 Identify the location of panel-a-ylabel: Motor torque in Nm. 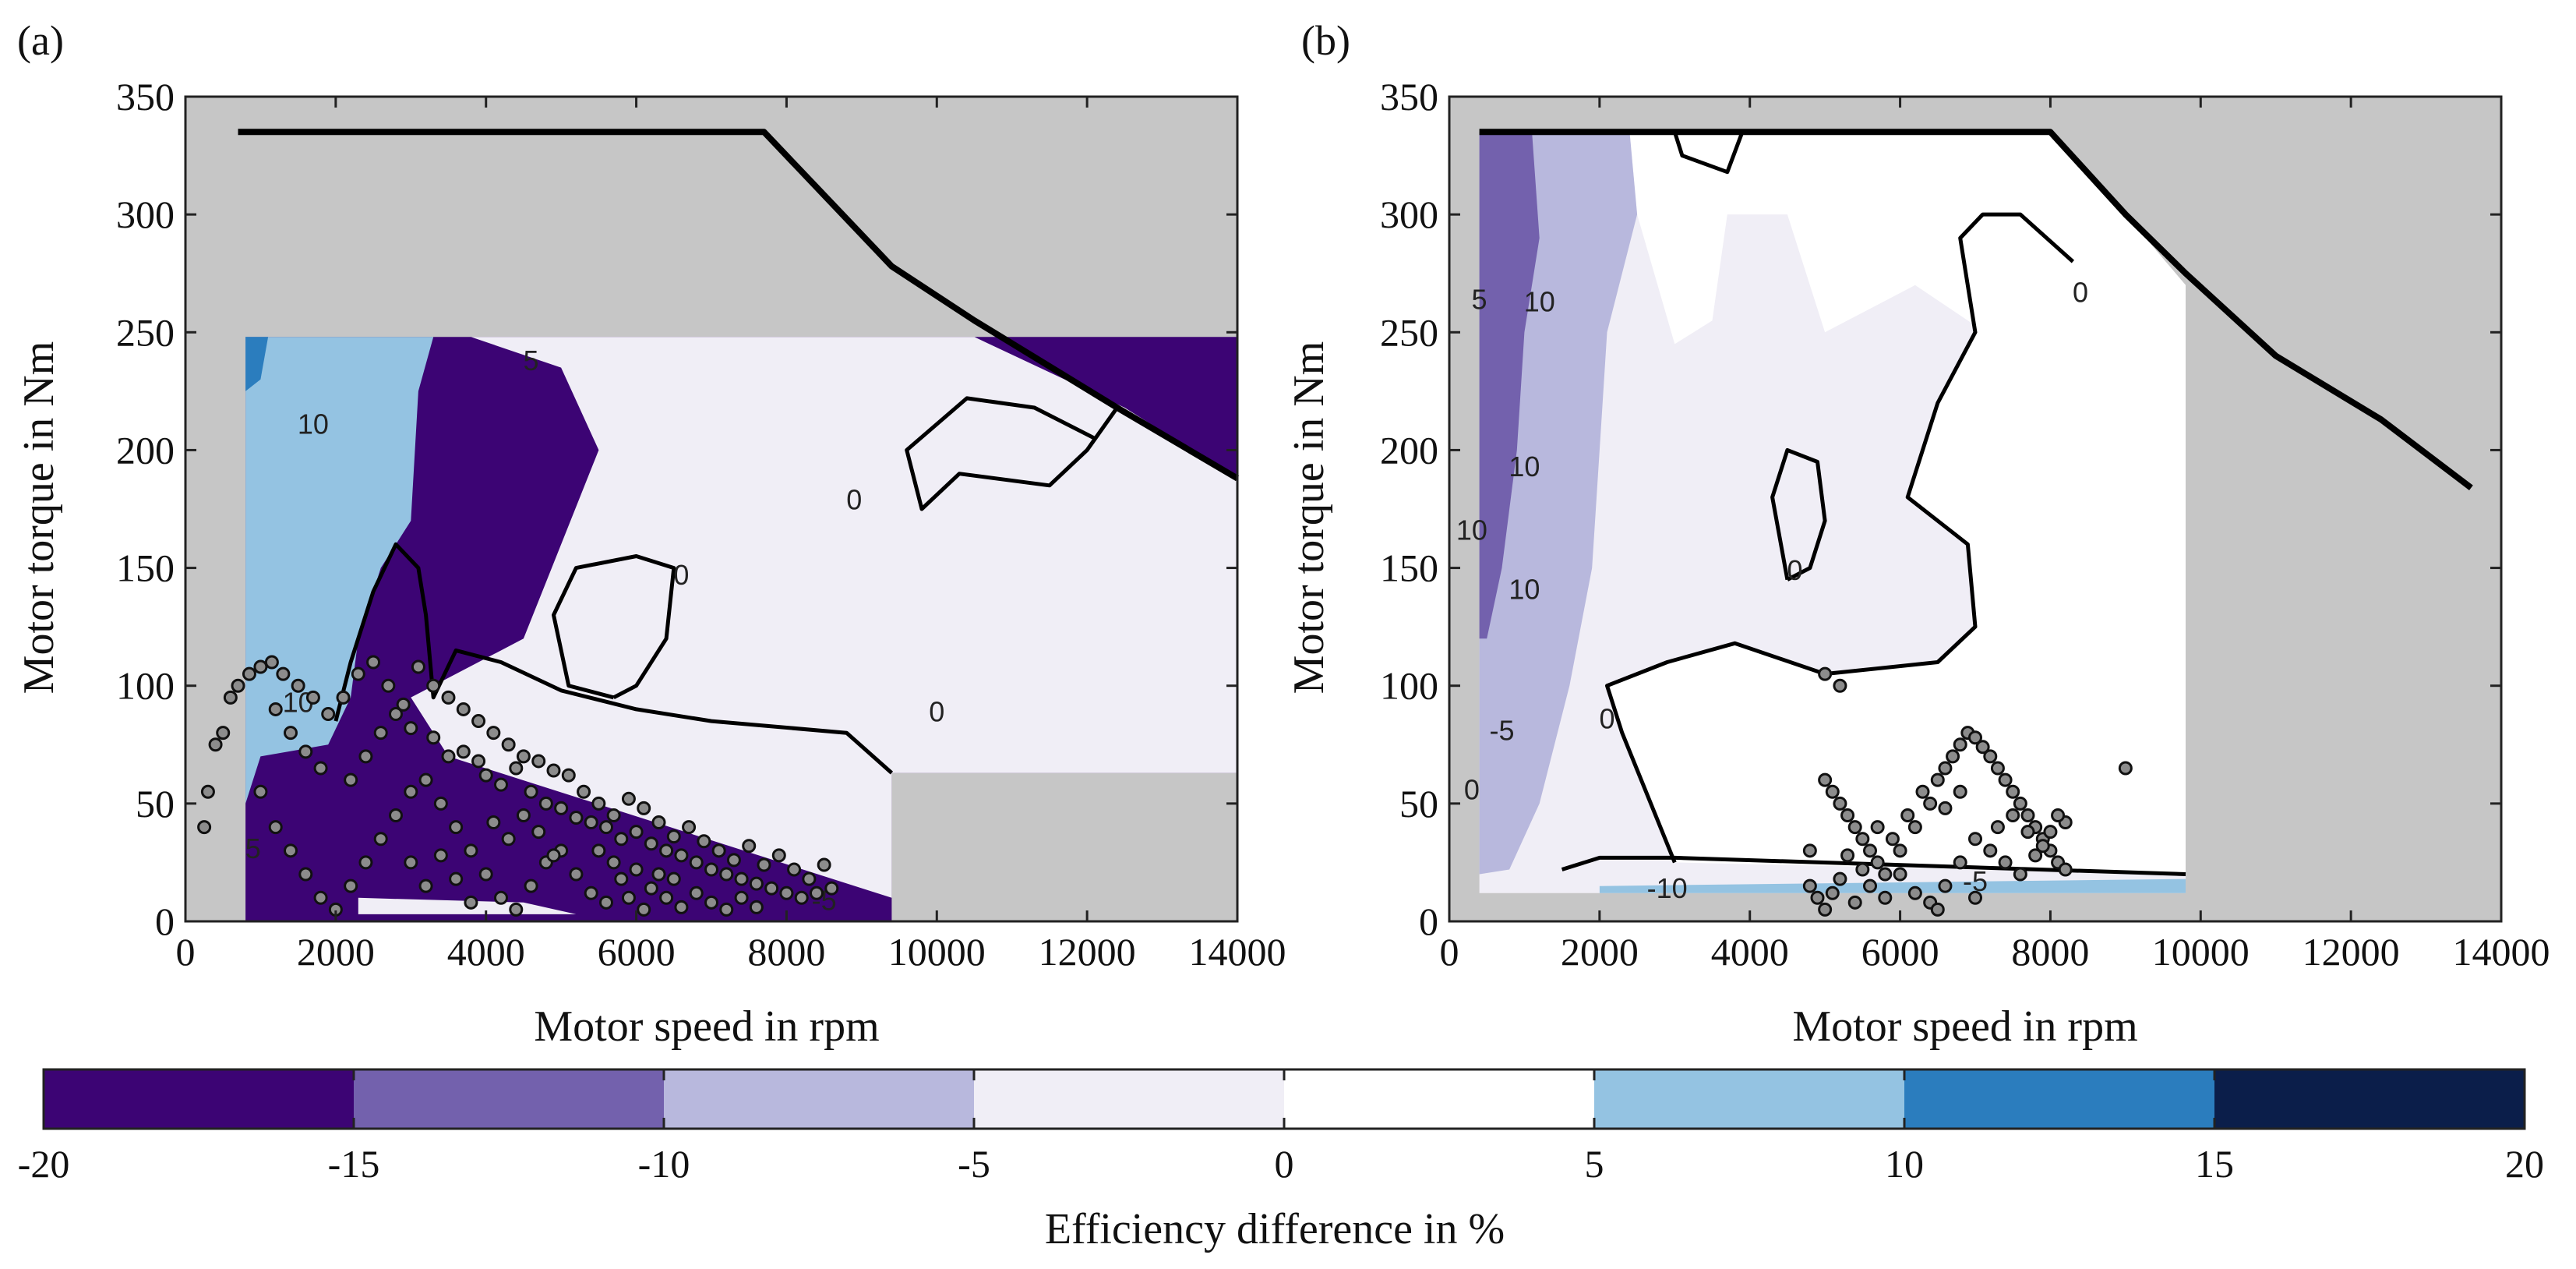
(39, 518).